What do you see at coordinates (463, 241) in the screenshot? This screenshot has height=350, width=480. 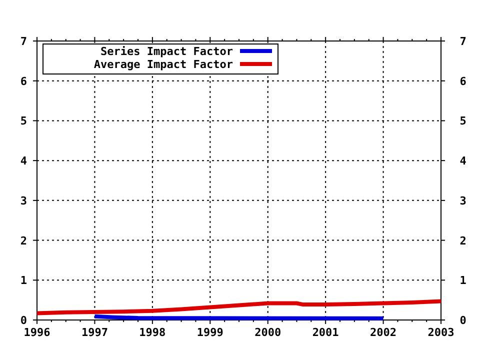 I see `y2-tick-label: 2` at bounding box center [463, 241].